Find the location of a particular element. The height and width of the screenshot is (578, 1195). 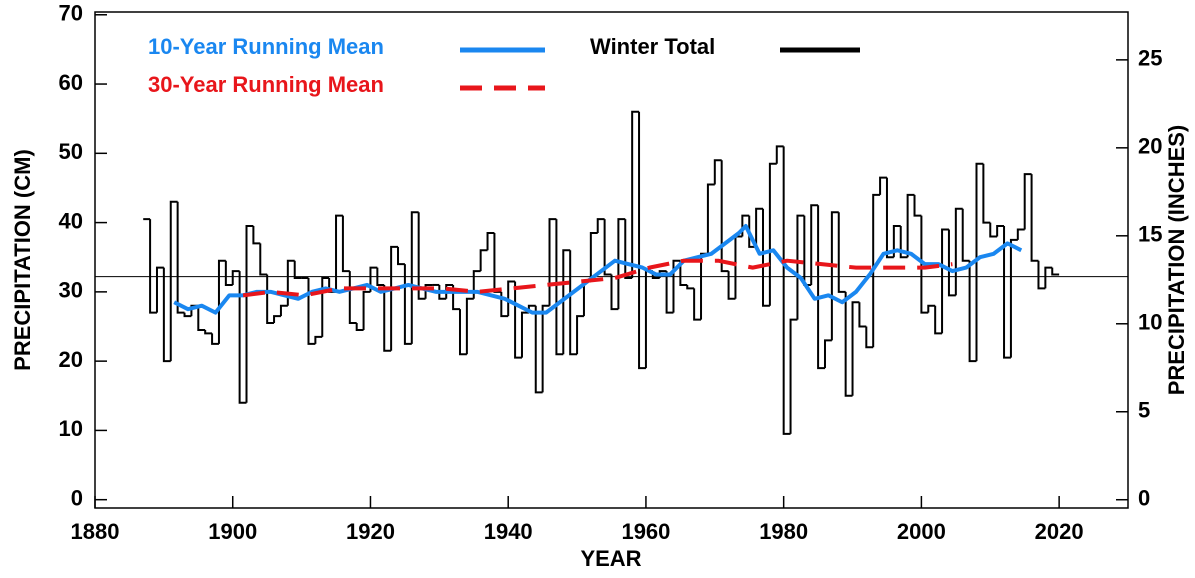

x-tick-label: 1880 is located at coordinates (95, 531).